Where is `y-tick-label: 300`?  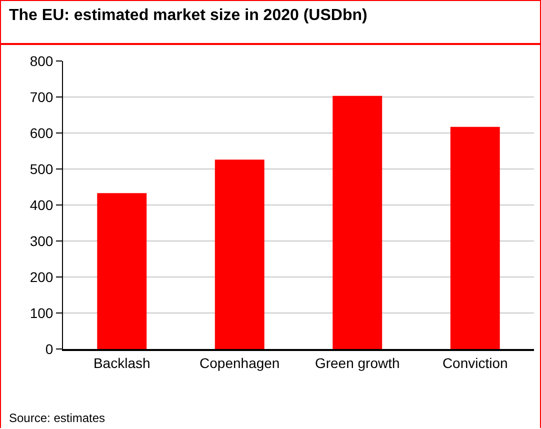
y-tick-label: 300 is located at coordinates (42, 240).